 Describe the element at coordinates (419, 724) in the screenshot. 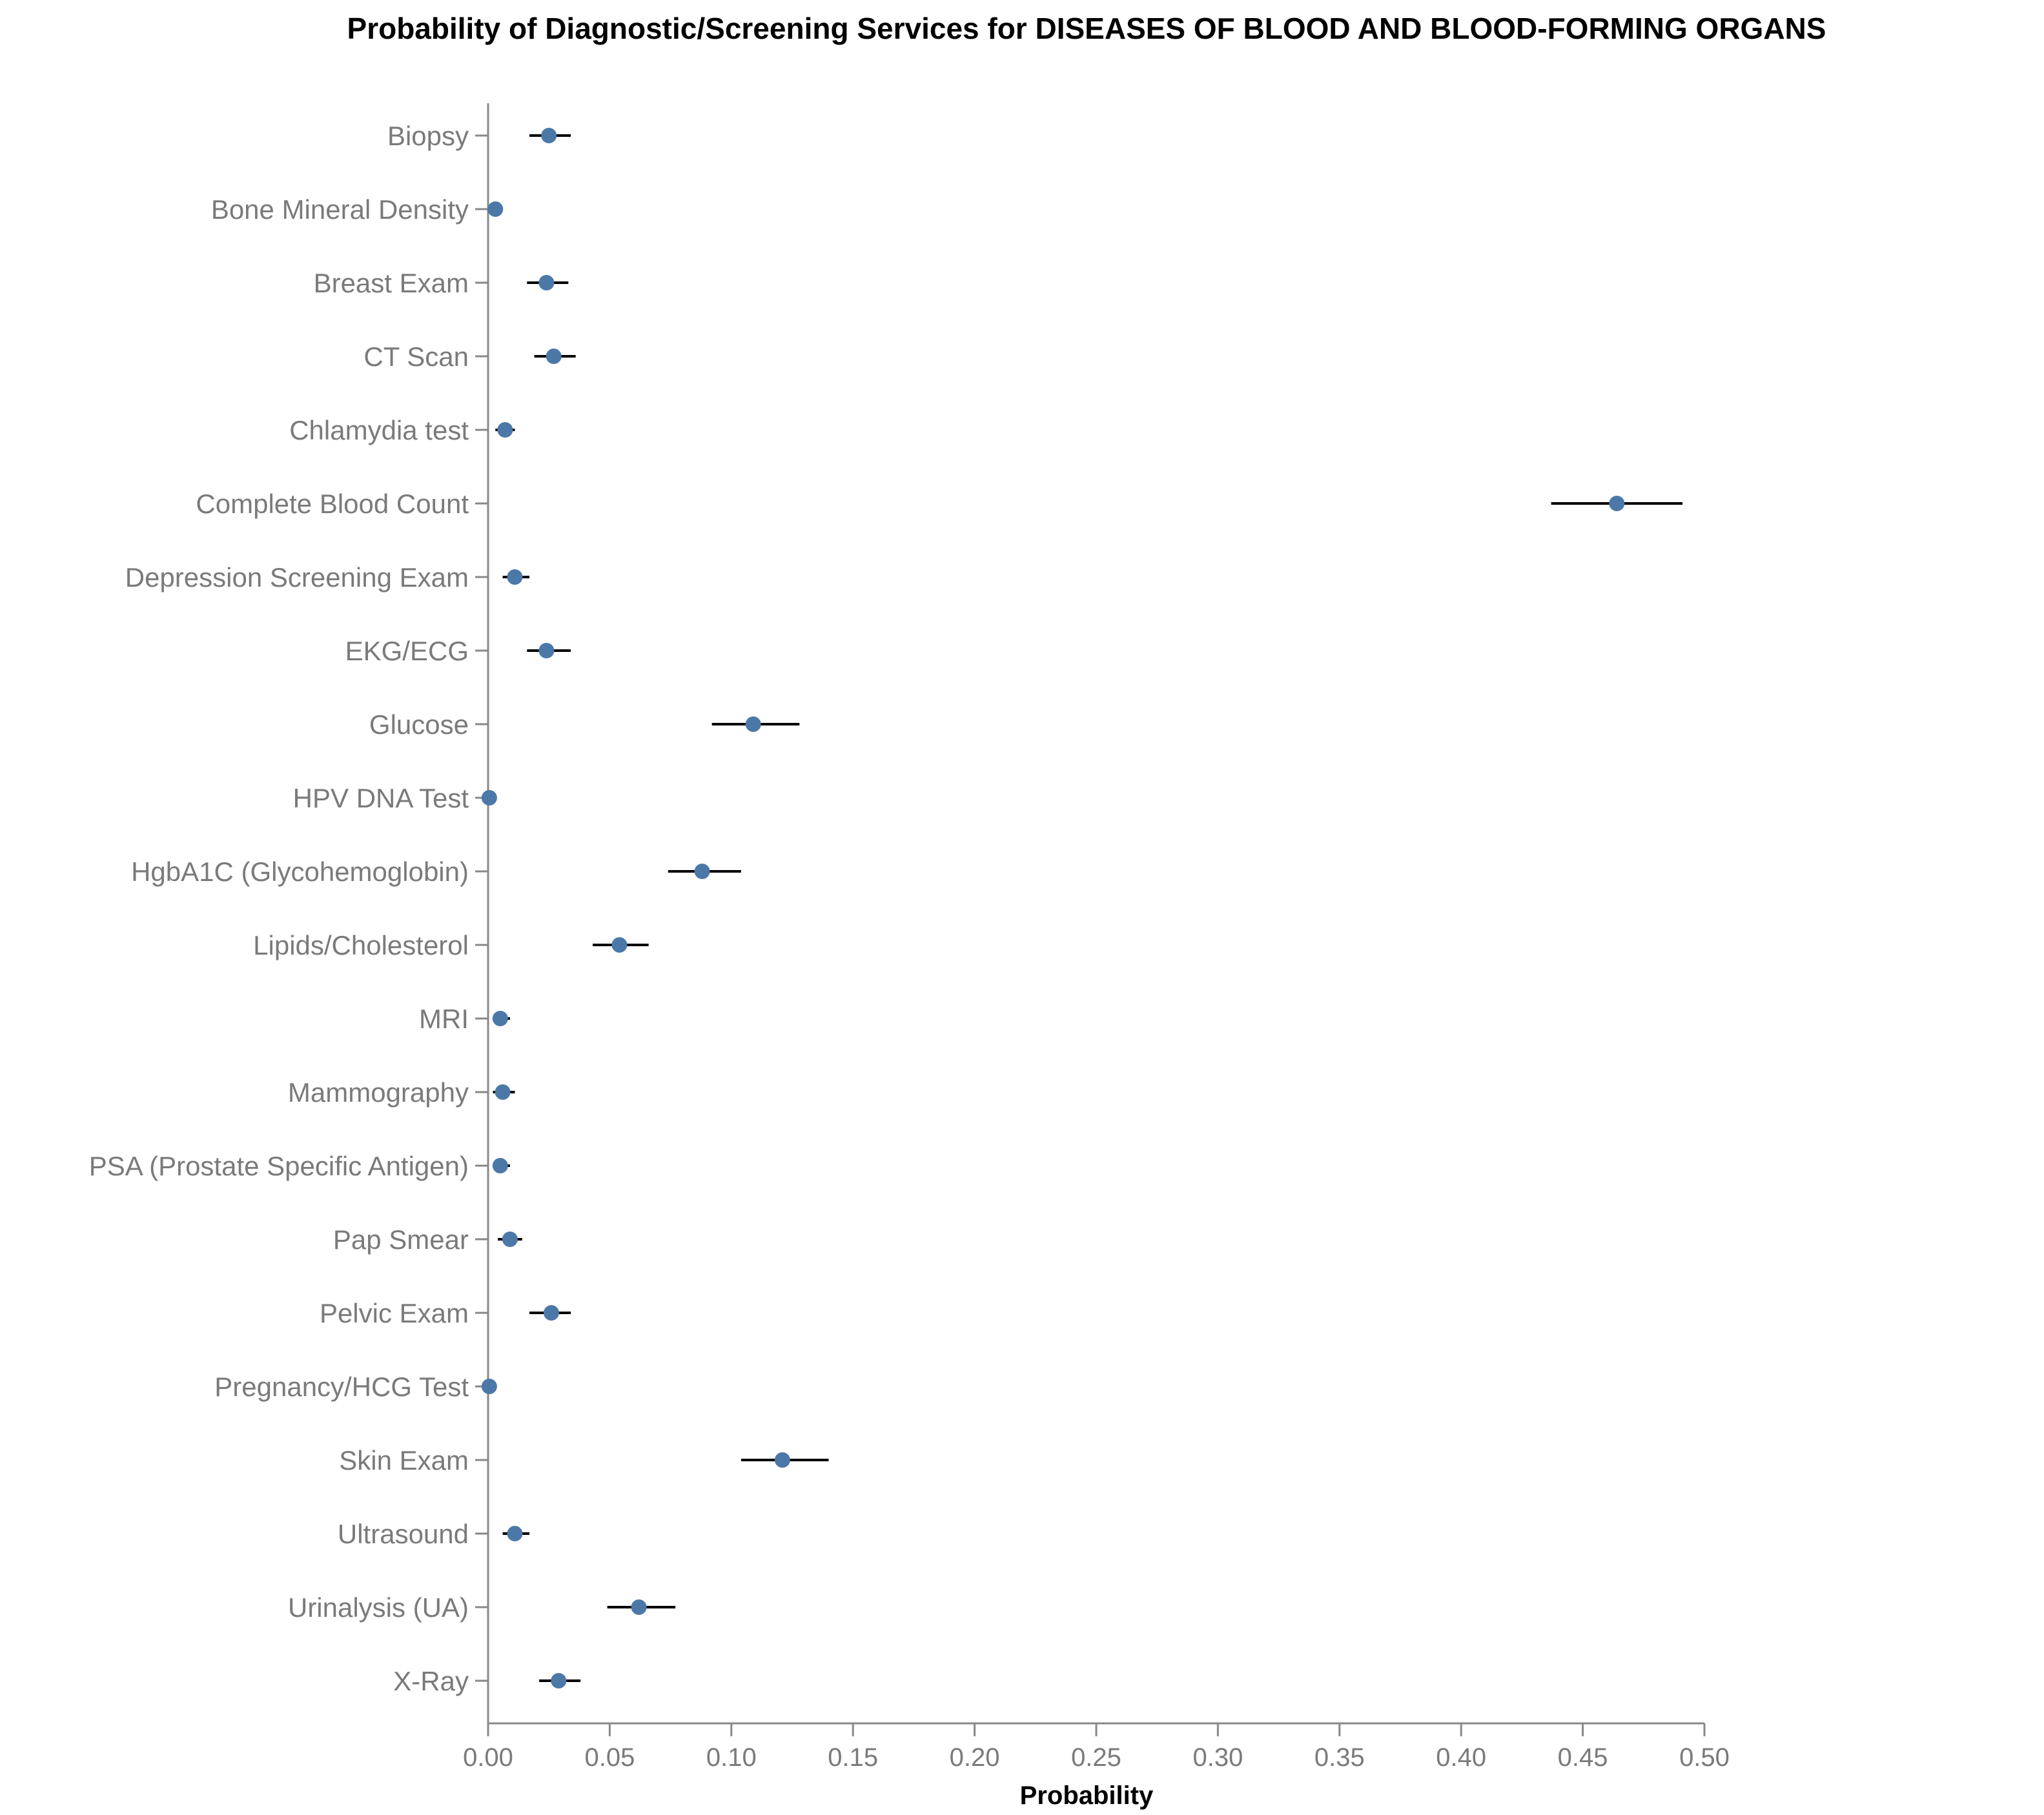

I see `y-tick-label: Glucose` at that location.